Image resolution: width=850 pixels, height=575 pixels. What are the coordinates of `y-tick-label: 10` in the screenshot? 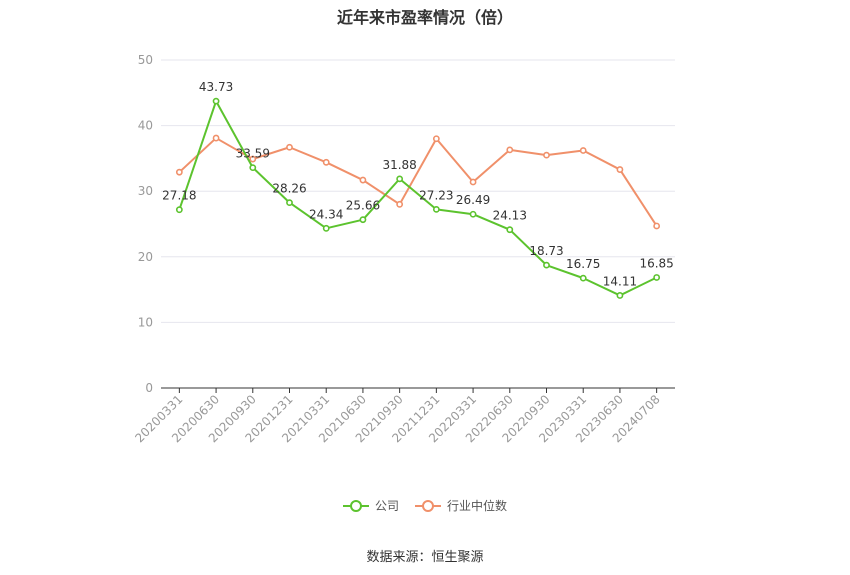 It's located at (145, 322).